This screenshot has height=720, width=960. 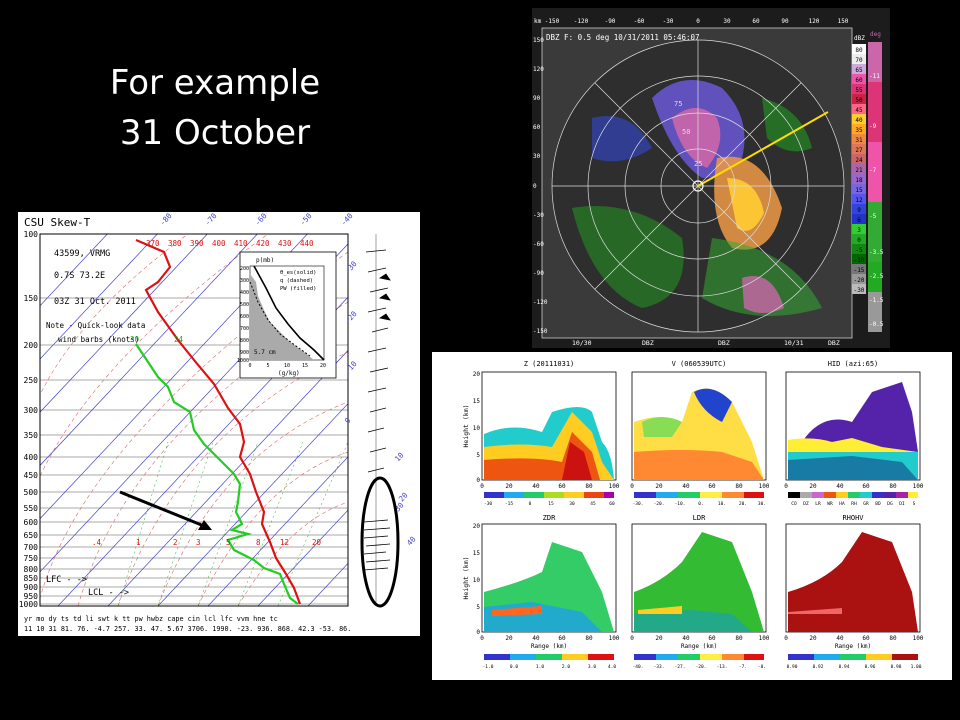 I want to click on radar-footer-left: 10/30, so click(x=582, y=343).